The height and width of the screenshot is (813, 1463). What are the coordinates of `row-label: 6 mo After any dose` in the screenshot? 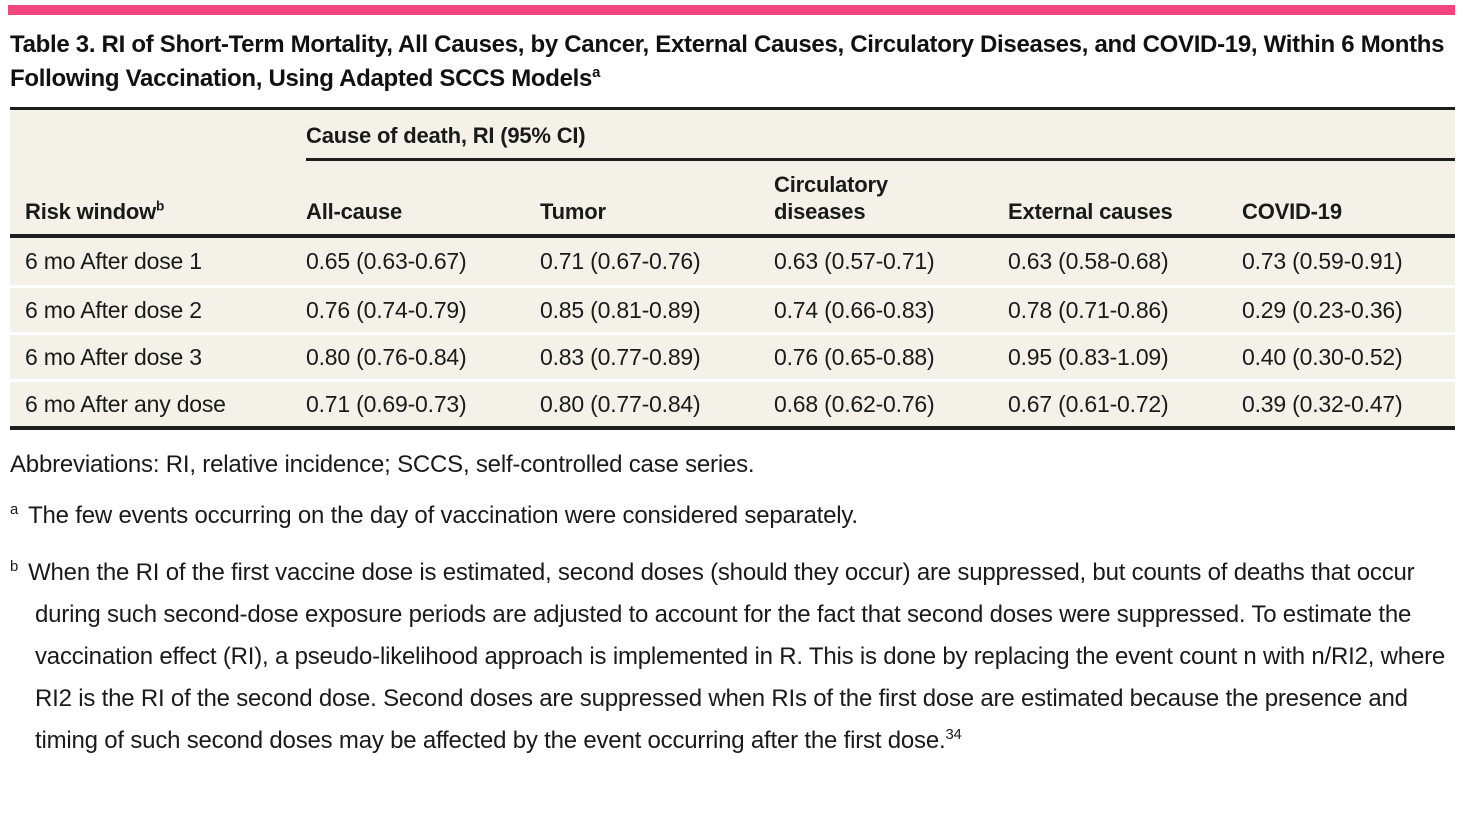 It's located at (125, 403).